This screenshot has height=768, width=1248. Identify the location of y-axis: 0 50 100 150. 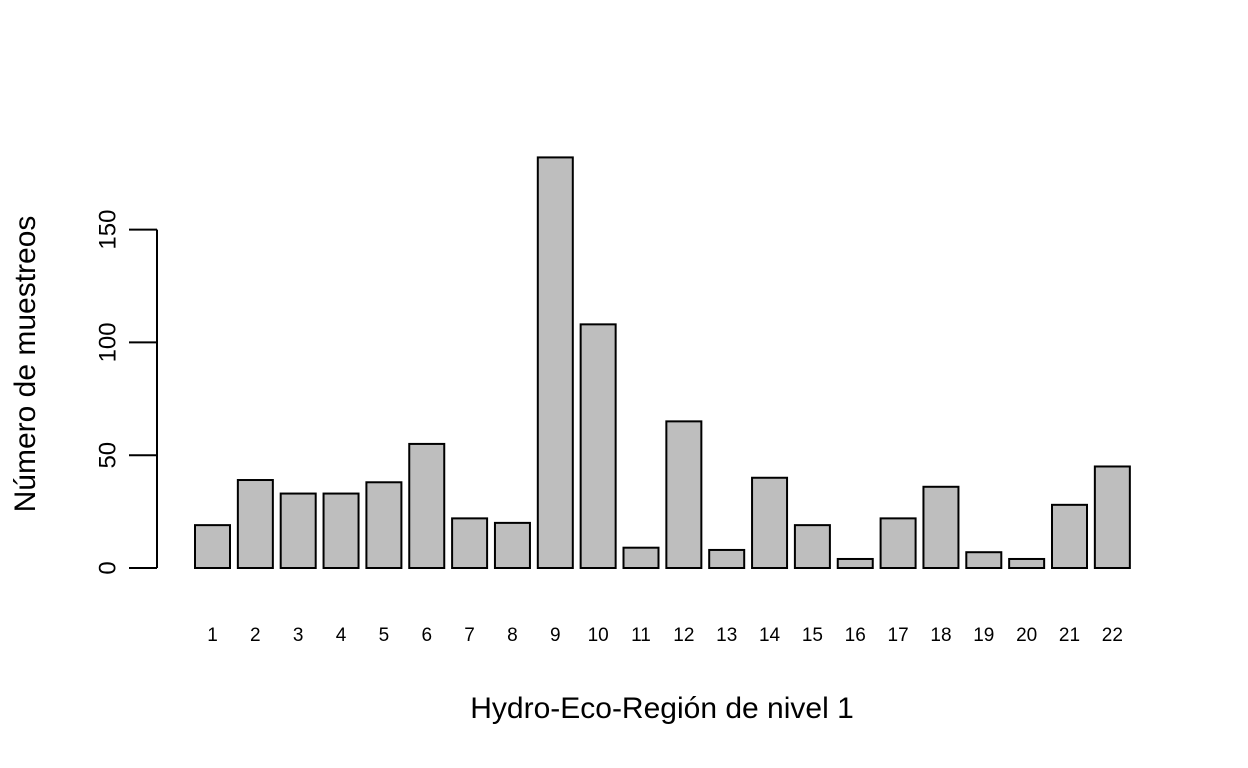
(126, 392).